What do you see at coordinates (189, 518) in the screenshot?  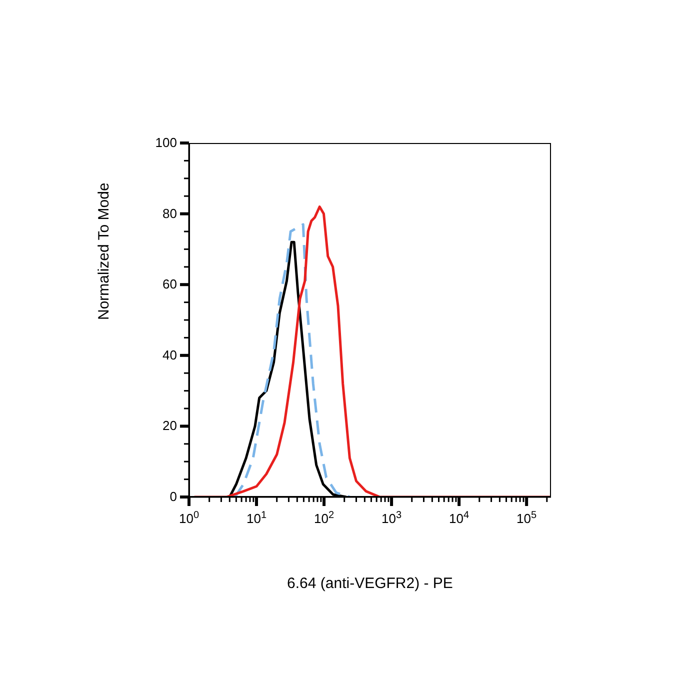 I see `x-tick-label: 10$^{0}$` at bounding box center [189, 518].